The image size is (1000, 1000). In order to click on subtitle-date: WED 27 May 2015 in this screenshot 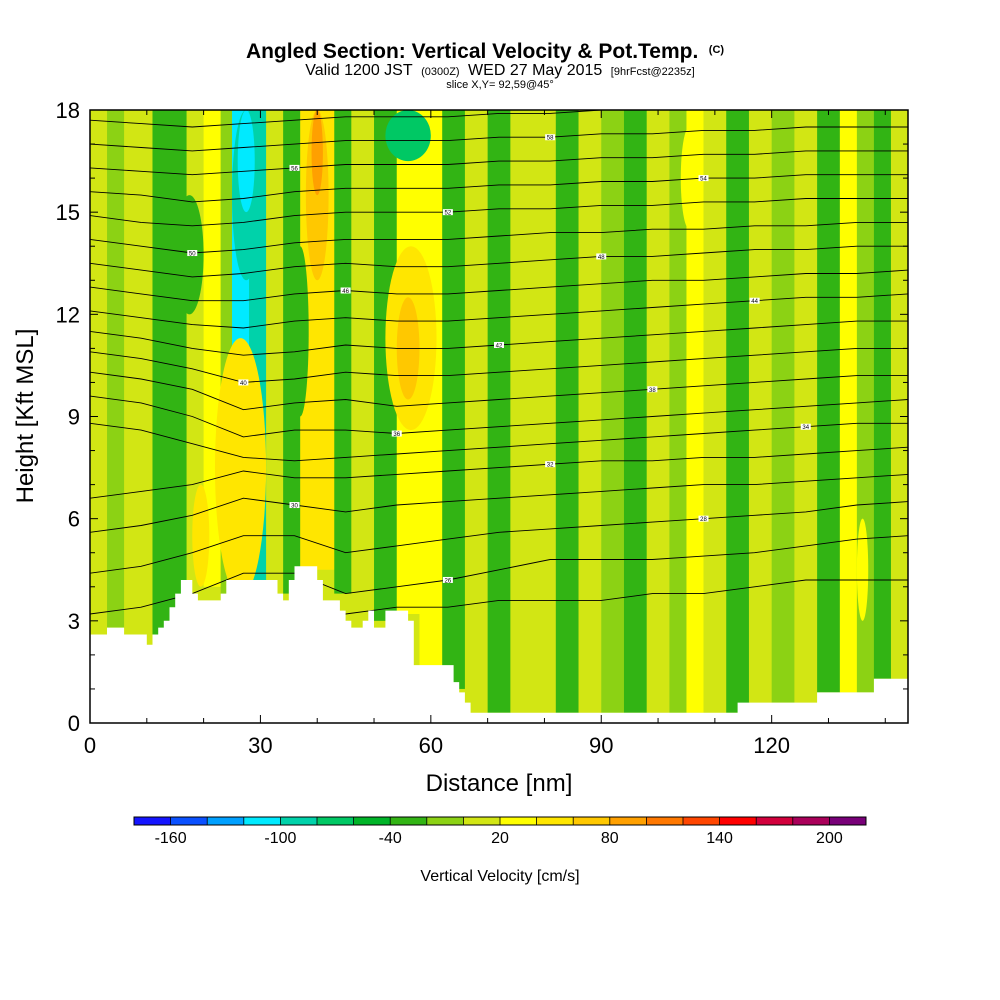, I will do `click(535, 70)`.